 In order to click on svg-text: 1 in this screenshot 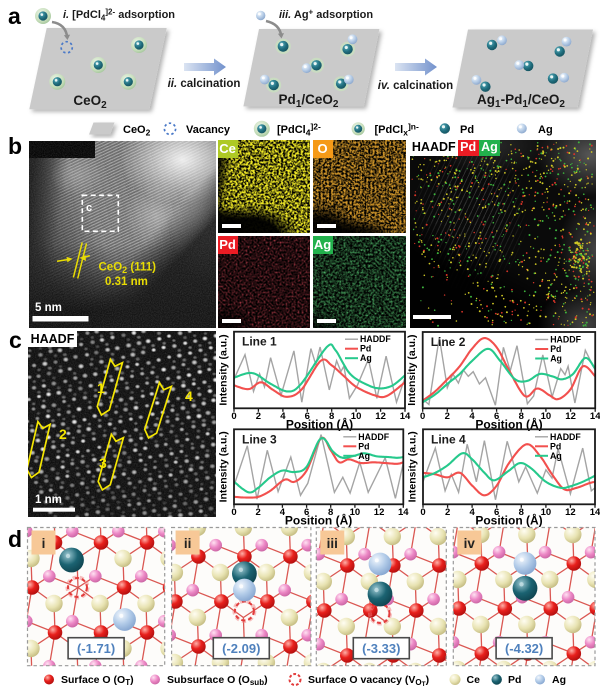, I will do `click(101, 388)`.